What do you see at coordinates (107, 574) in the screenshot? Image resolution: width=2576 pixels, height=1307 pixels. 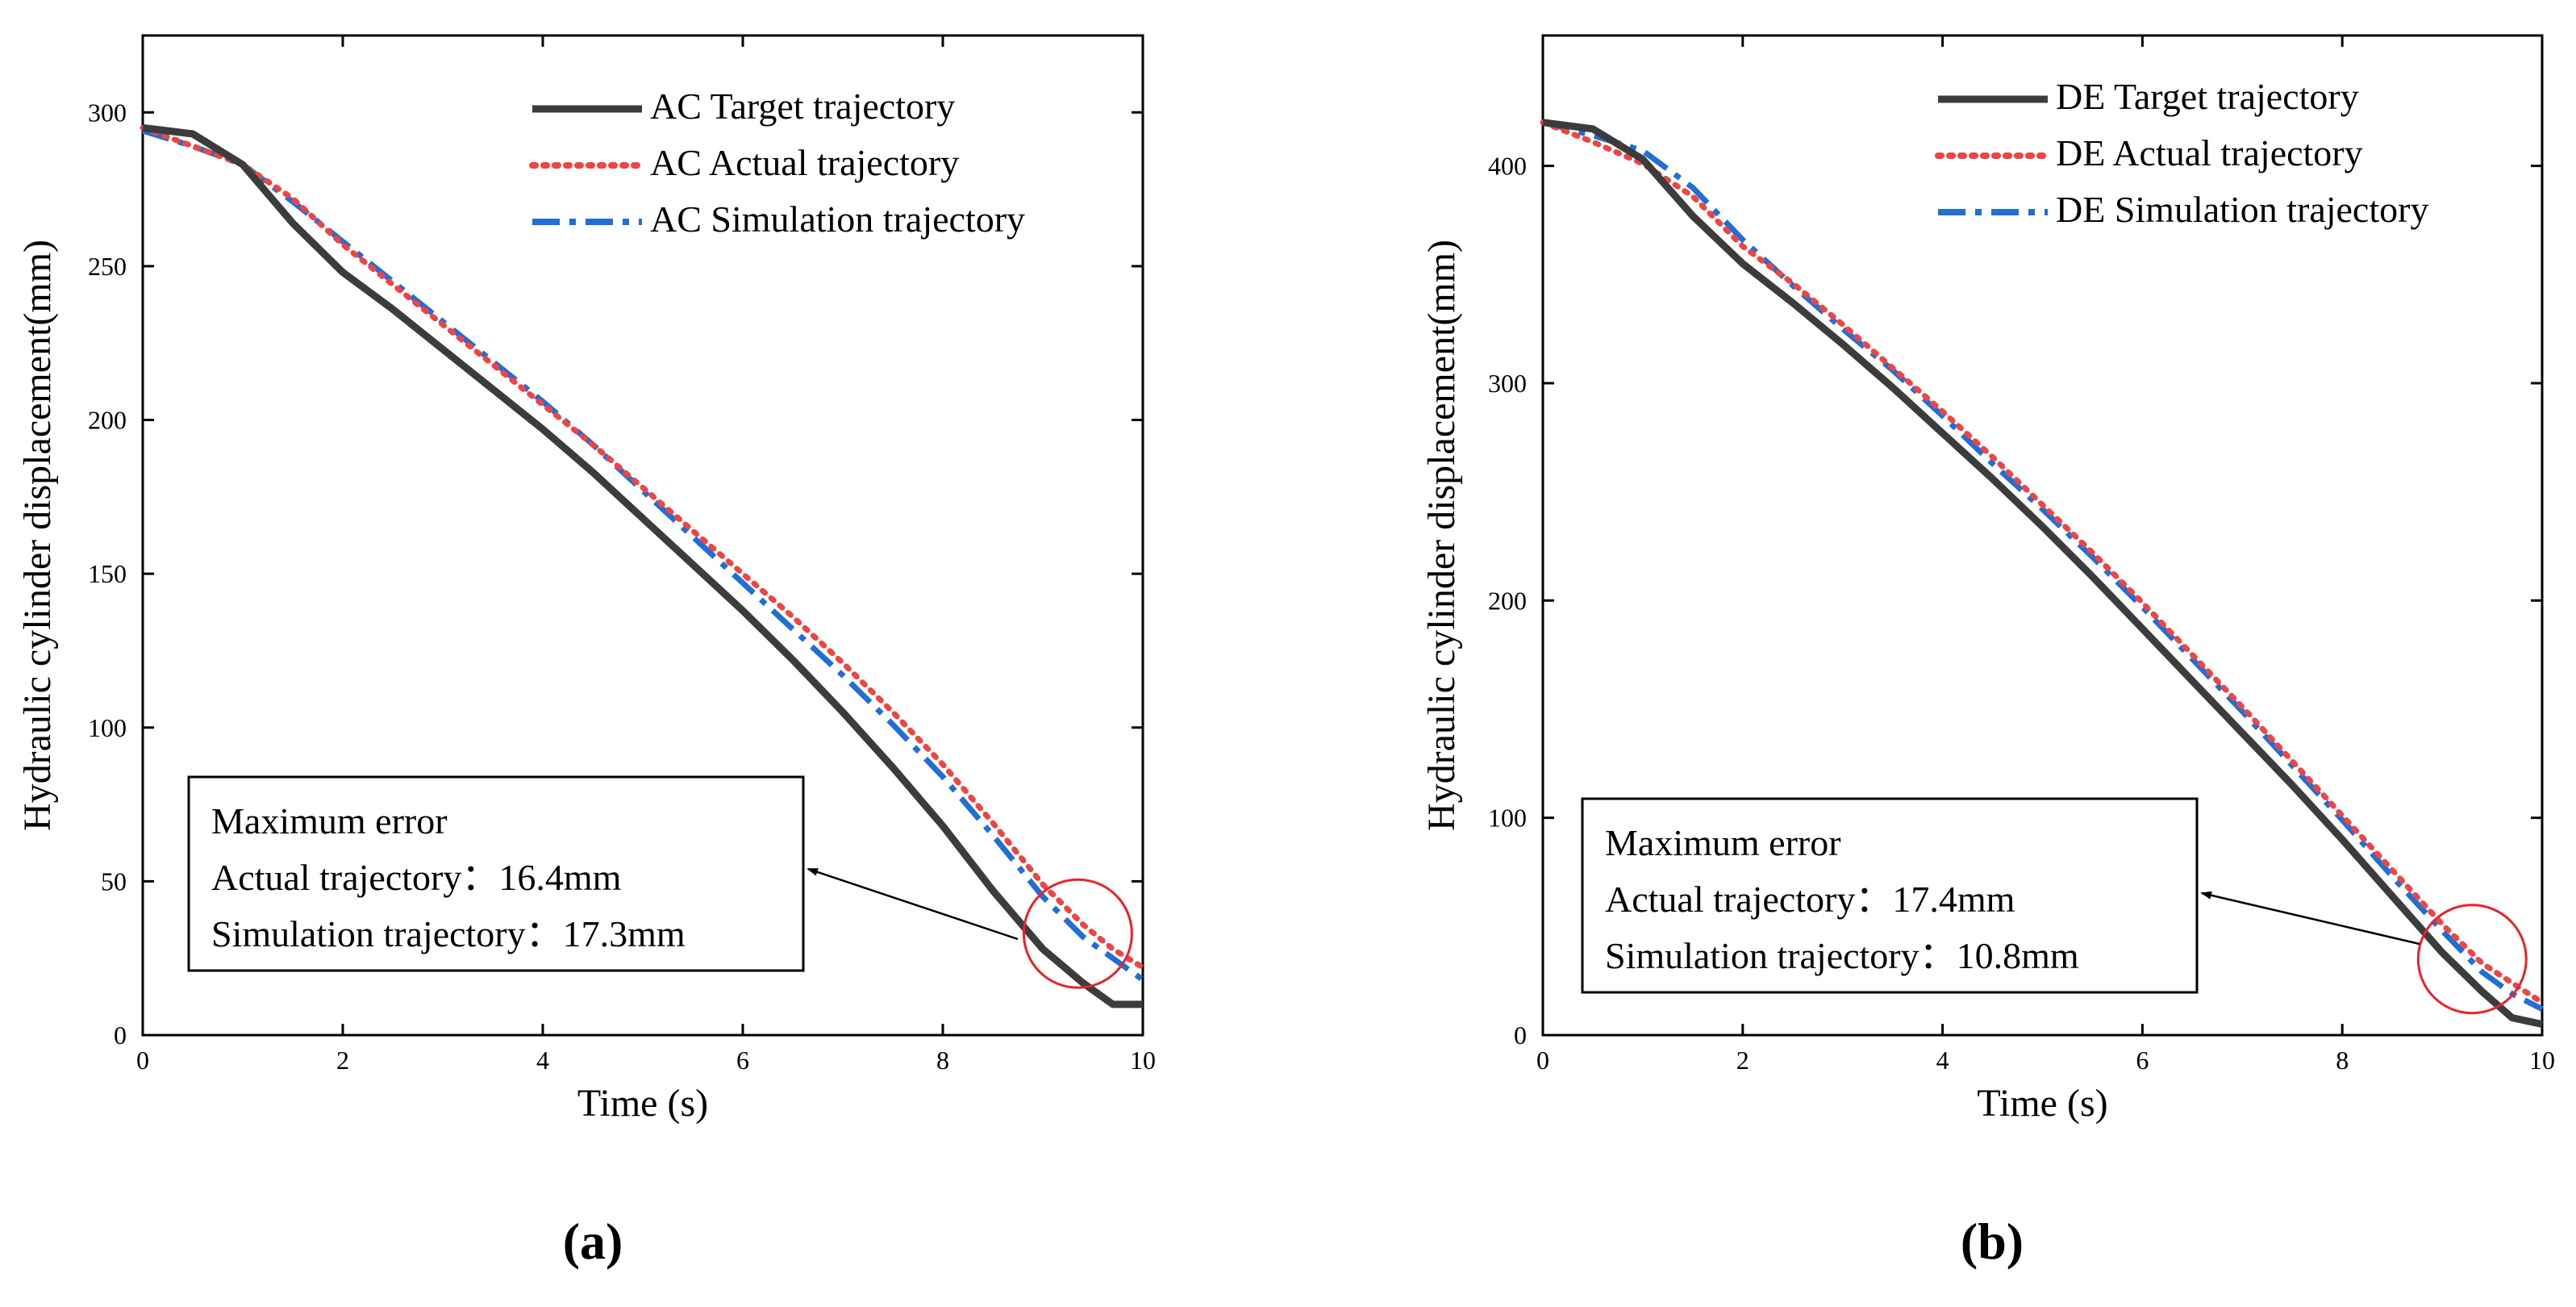 I see `y-tick-label: 150` at bounding box center [107, 574].